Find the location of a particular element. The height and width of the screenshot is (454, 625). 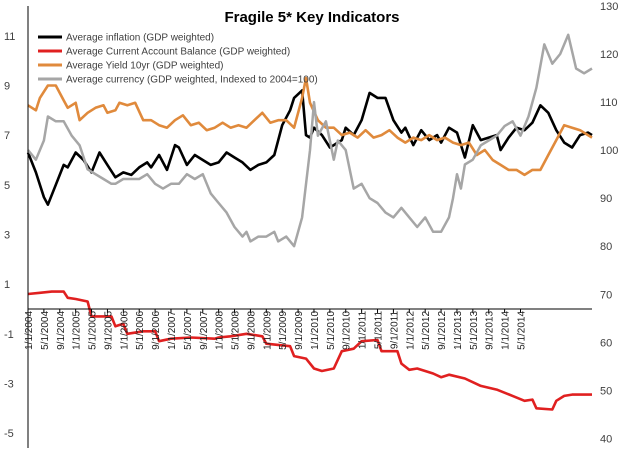

right-tick-label: 90 is located at coordinates (606, 199).